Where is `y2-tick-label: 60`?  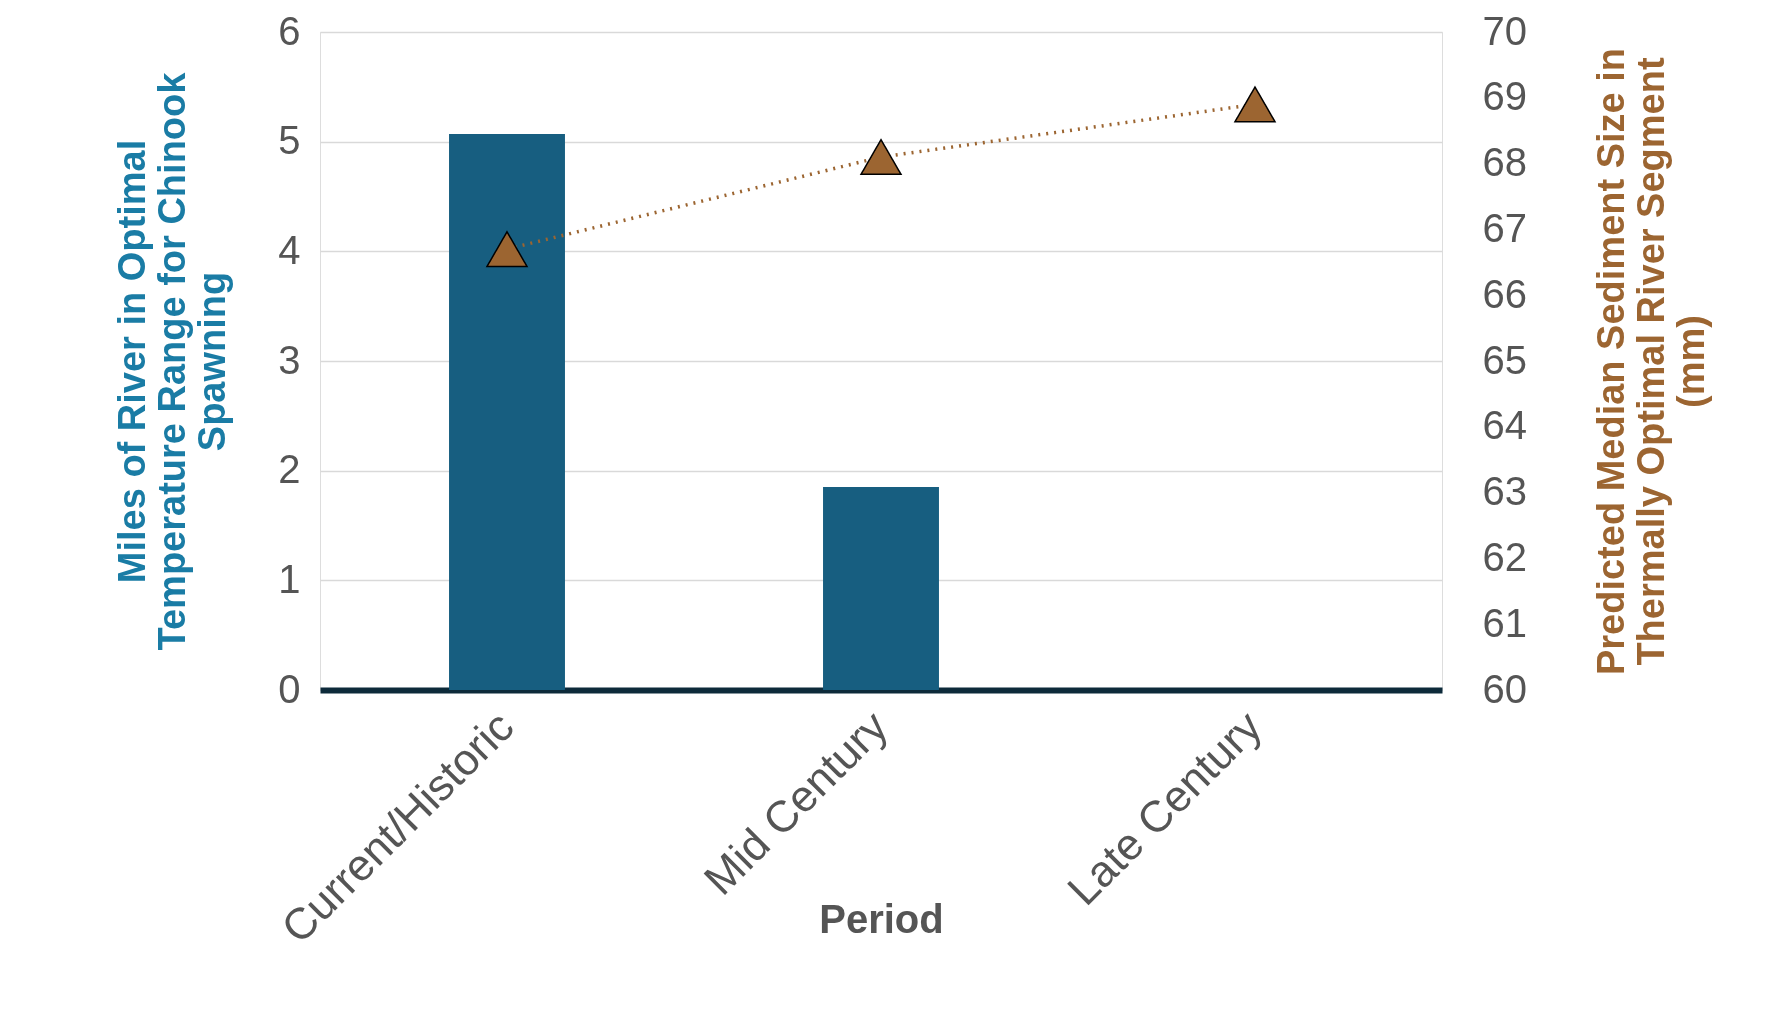
y2-tick-label: 60 is located at coordinates (1504, 688).